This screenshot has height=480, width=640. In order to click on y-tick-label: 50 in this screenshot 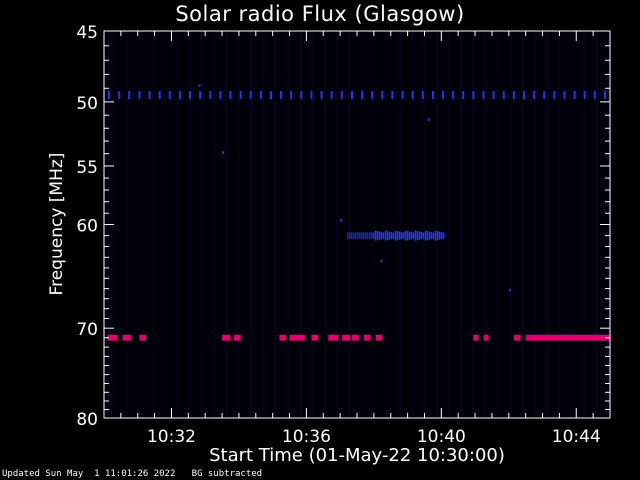, I will do `click(87, 104)`.